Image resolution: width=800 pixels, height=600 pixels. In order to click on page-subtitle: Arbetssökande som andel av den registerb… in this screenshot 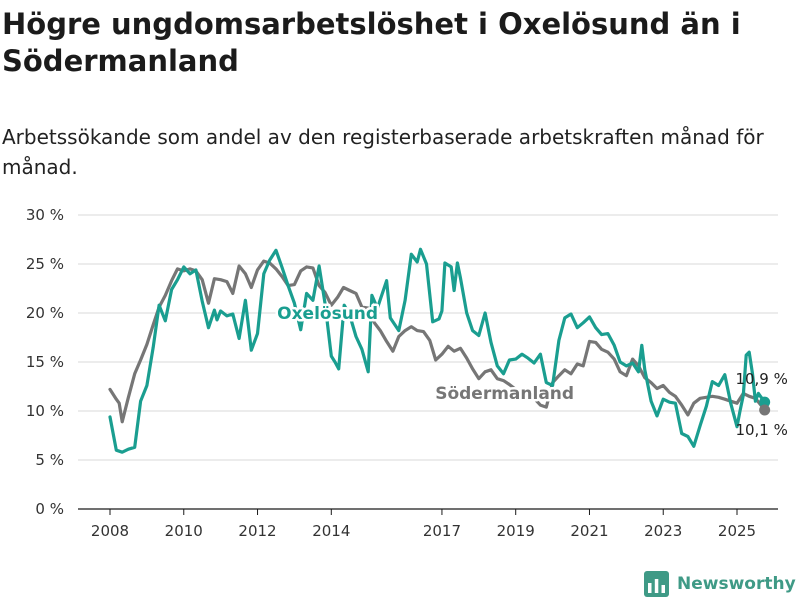, I will do `click(383, 152)`.